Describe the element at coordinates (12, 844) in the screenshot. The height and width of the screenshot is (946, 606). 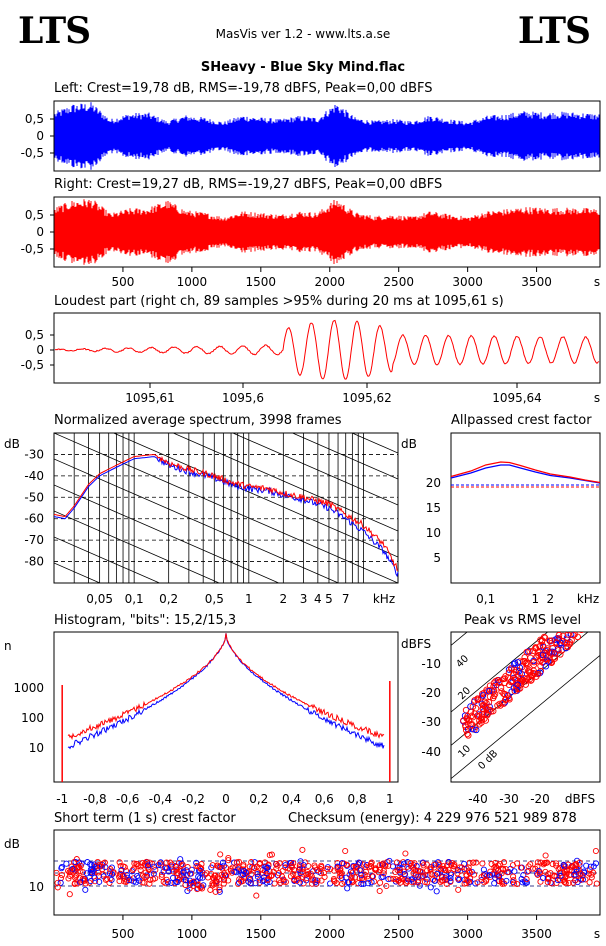
I see `shortterm-ylabel: dB` at that location.